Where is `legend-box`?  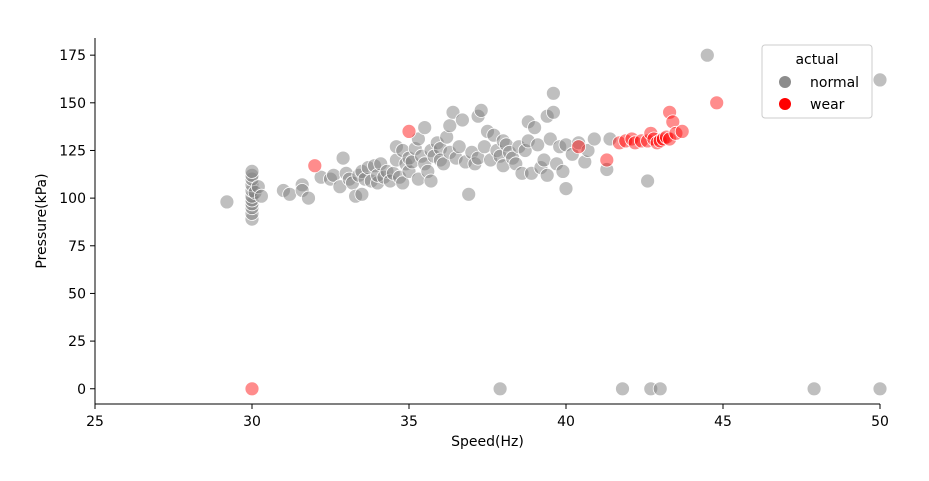
legend-box is located at coordinates (817, 81).